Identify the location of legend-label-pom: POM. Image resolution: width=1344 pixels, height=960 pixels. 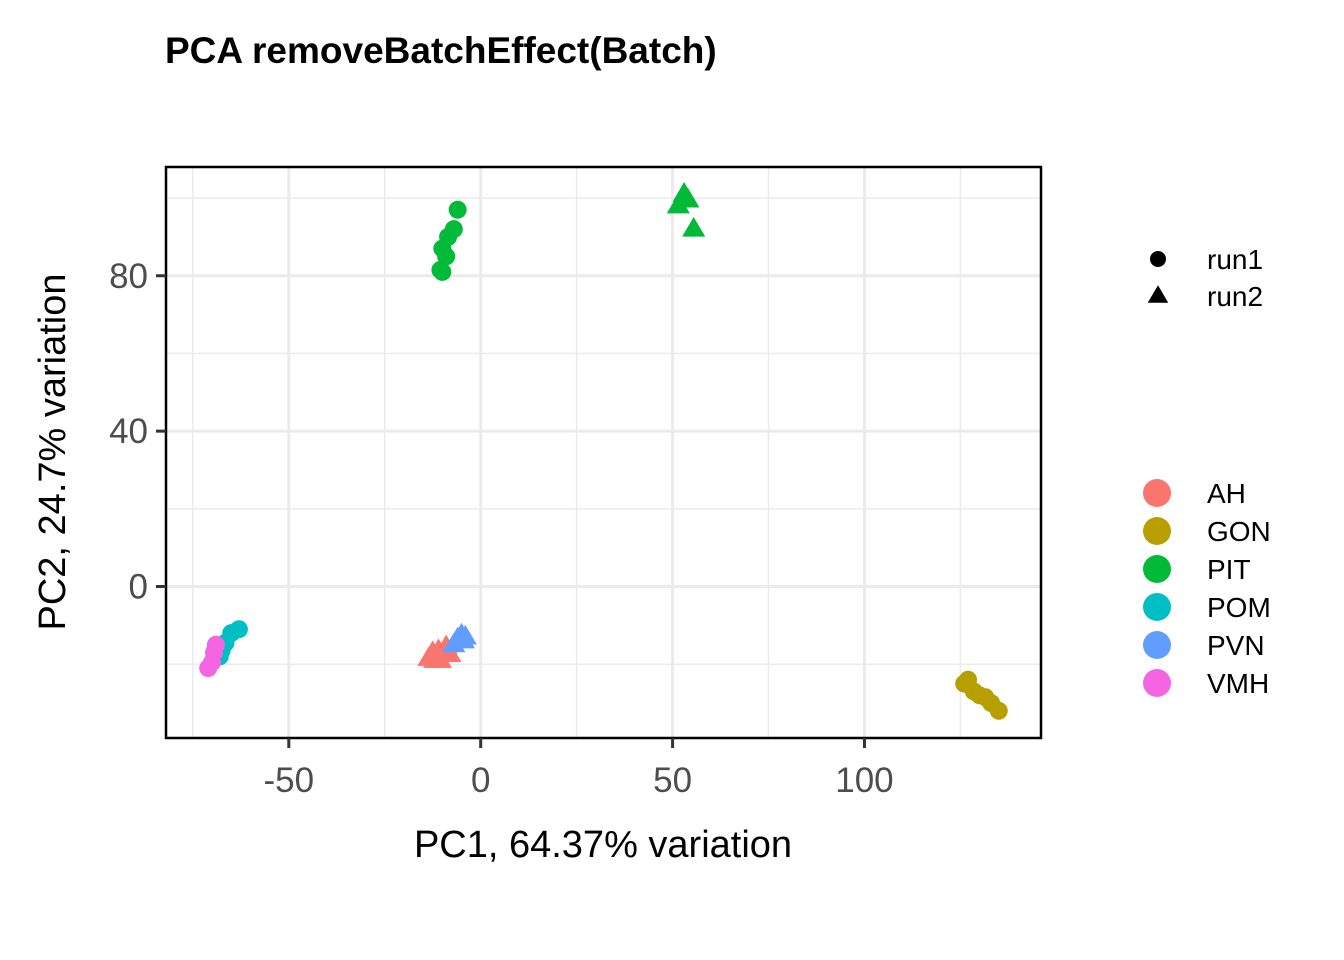
(1239, 607).